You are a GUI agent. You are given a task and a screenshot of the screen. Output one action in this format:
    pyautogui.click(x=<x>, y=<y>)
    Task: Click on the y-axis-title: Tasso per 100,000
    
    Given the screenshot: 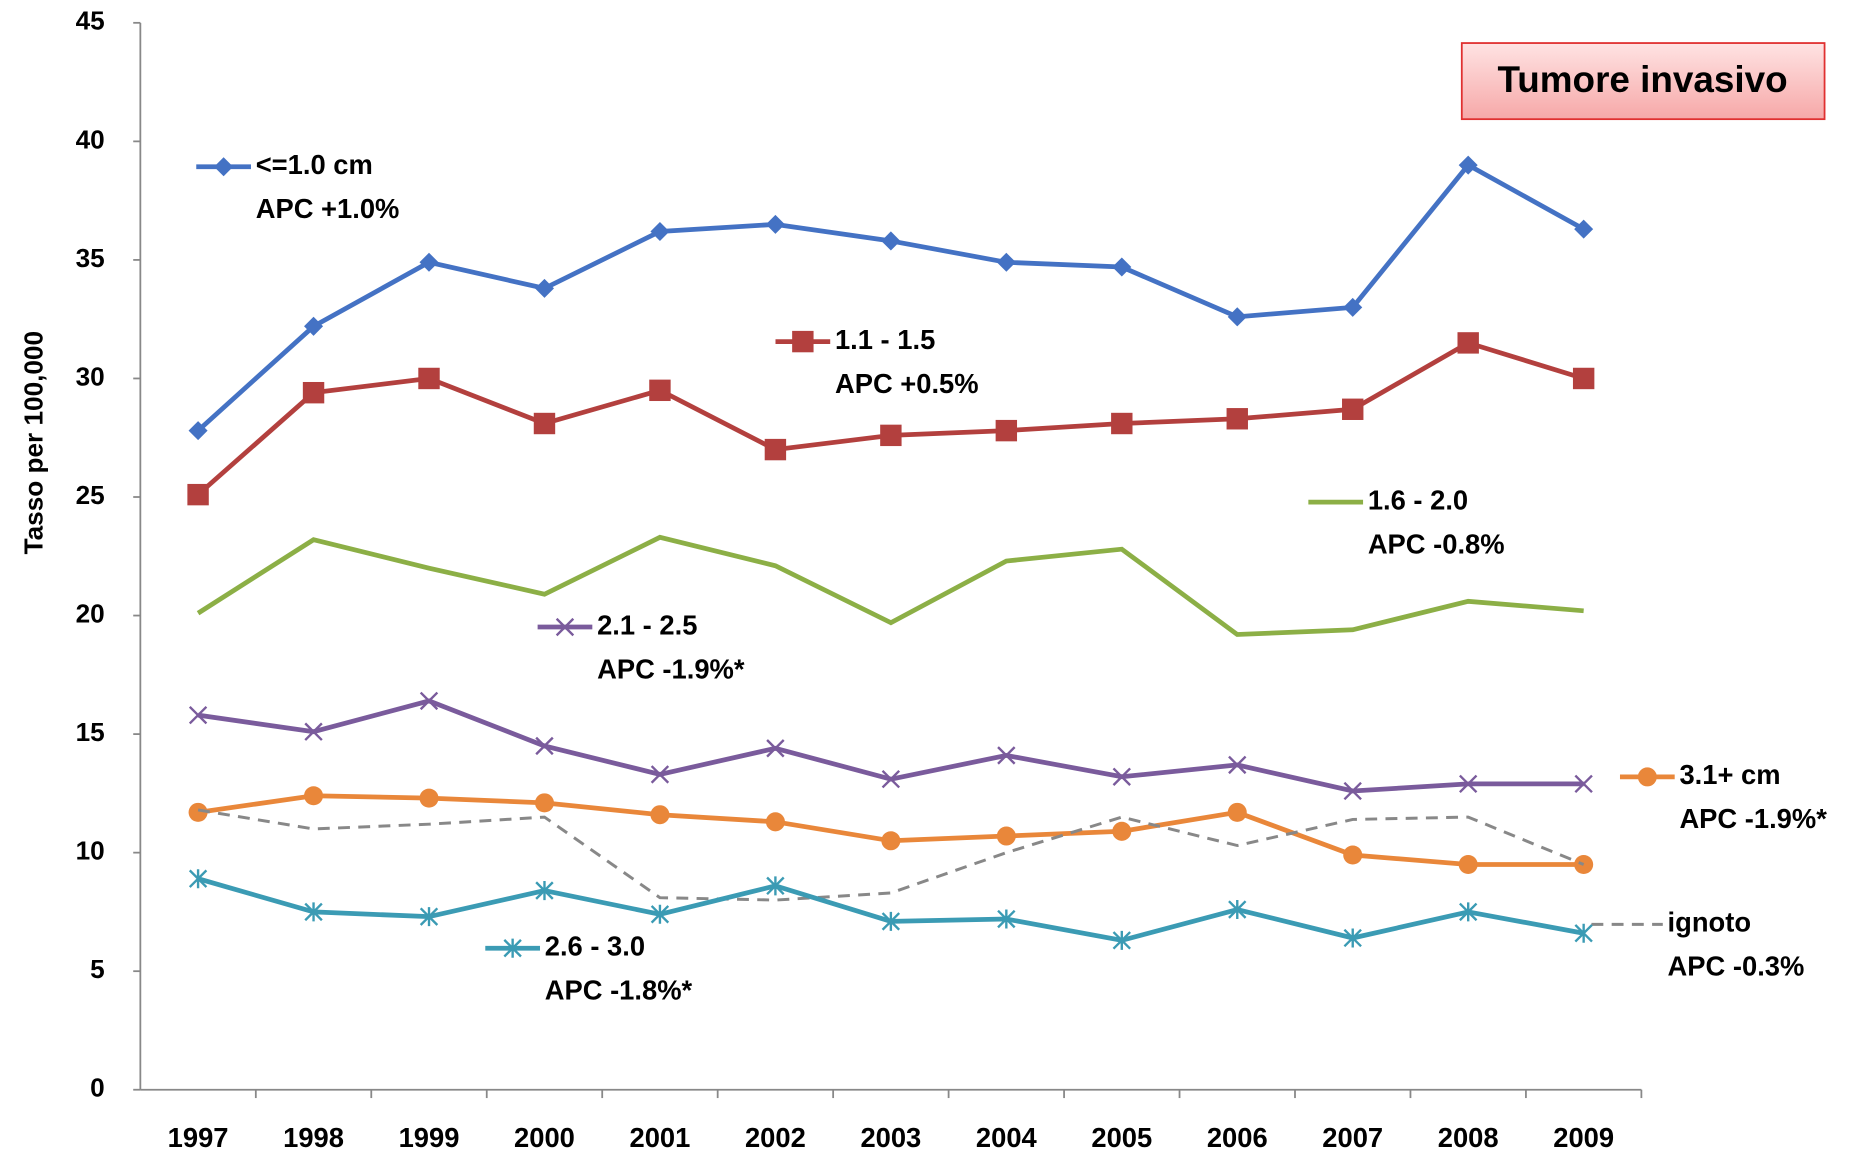 What is the action you would take?
    pyautogui.click(x=34, y=442)
    